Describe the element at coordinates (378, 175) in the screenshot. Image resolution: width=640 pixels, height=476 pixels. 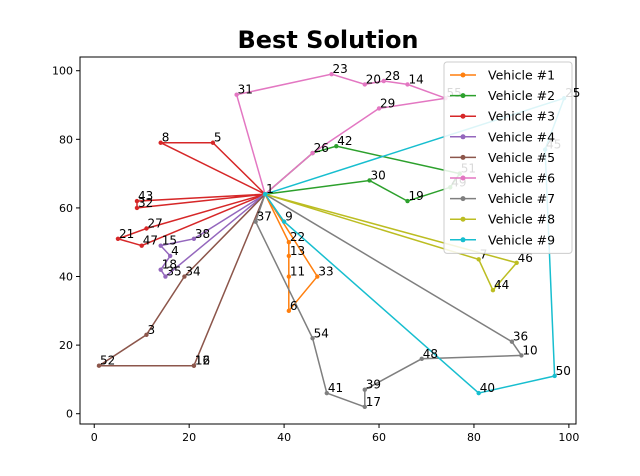
I see `node-label: 30` at that location.